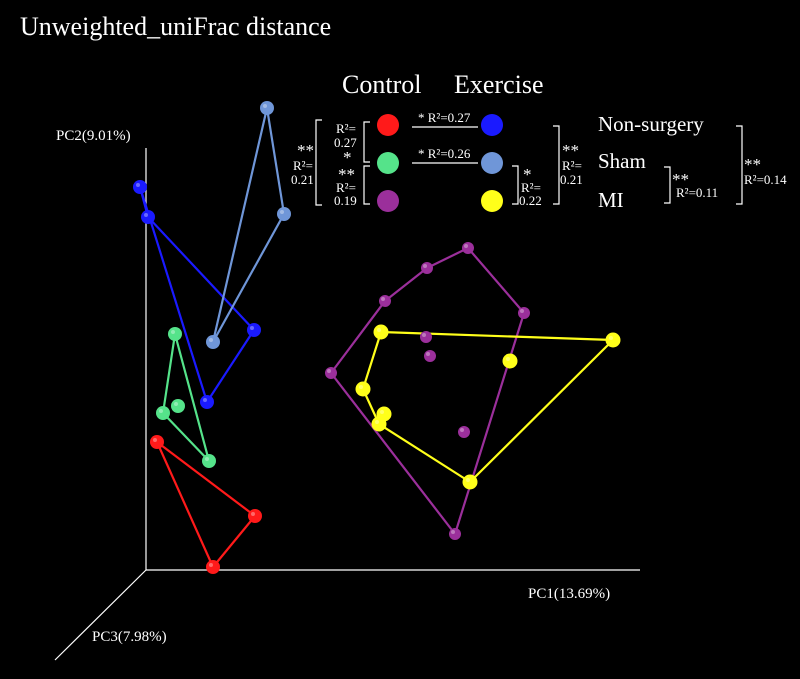 Image resolution: width=800 pixels, height=679 pixels. Describe the element at coordinates (440, 163) in the screenshot. I see `legend-markers` at that location.